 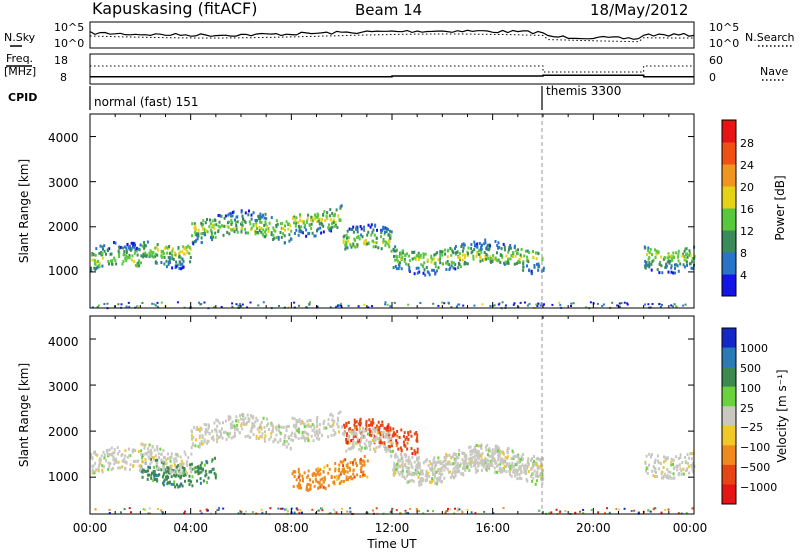 What do you see at coordinates (146, 102) in the screenshot?
I see `cpid-mode-normal: normal (fast) 151` at bounding box center [146, 102].